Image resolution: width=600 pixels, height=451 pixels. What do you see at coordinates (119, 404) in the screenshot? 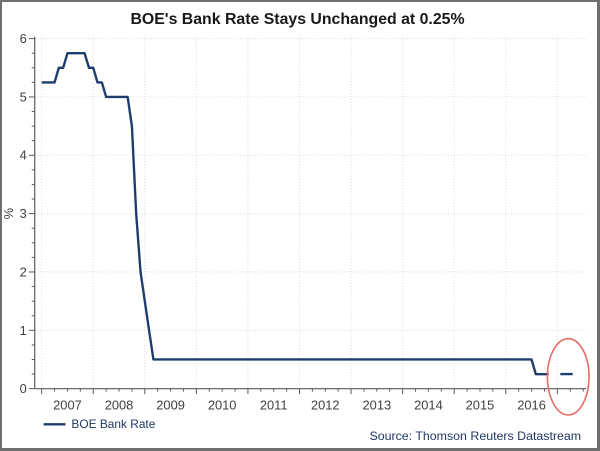
I see `x-tick-label: 2008` at bounding box center [119, 404].